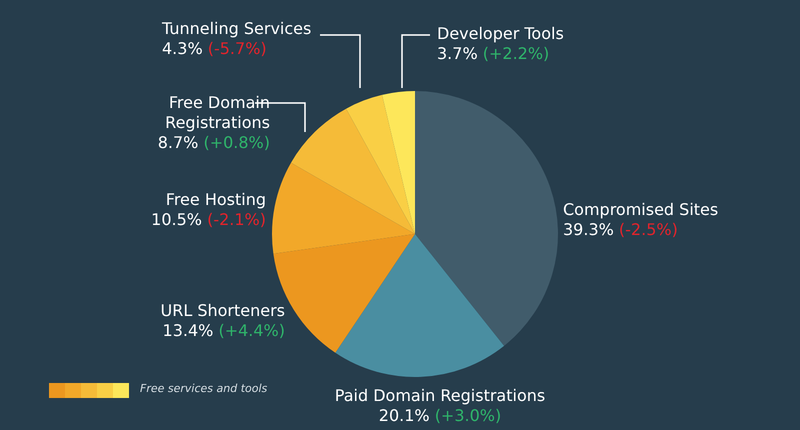 The image size is (800, 430). What do you see at coordinates (236, 28) in the screenshot?
I see `slice-label: Tunneling Services` at bounding box center [236, 28].